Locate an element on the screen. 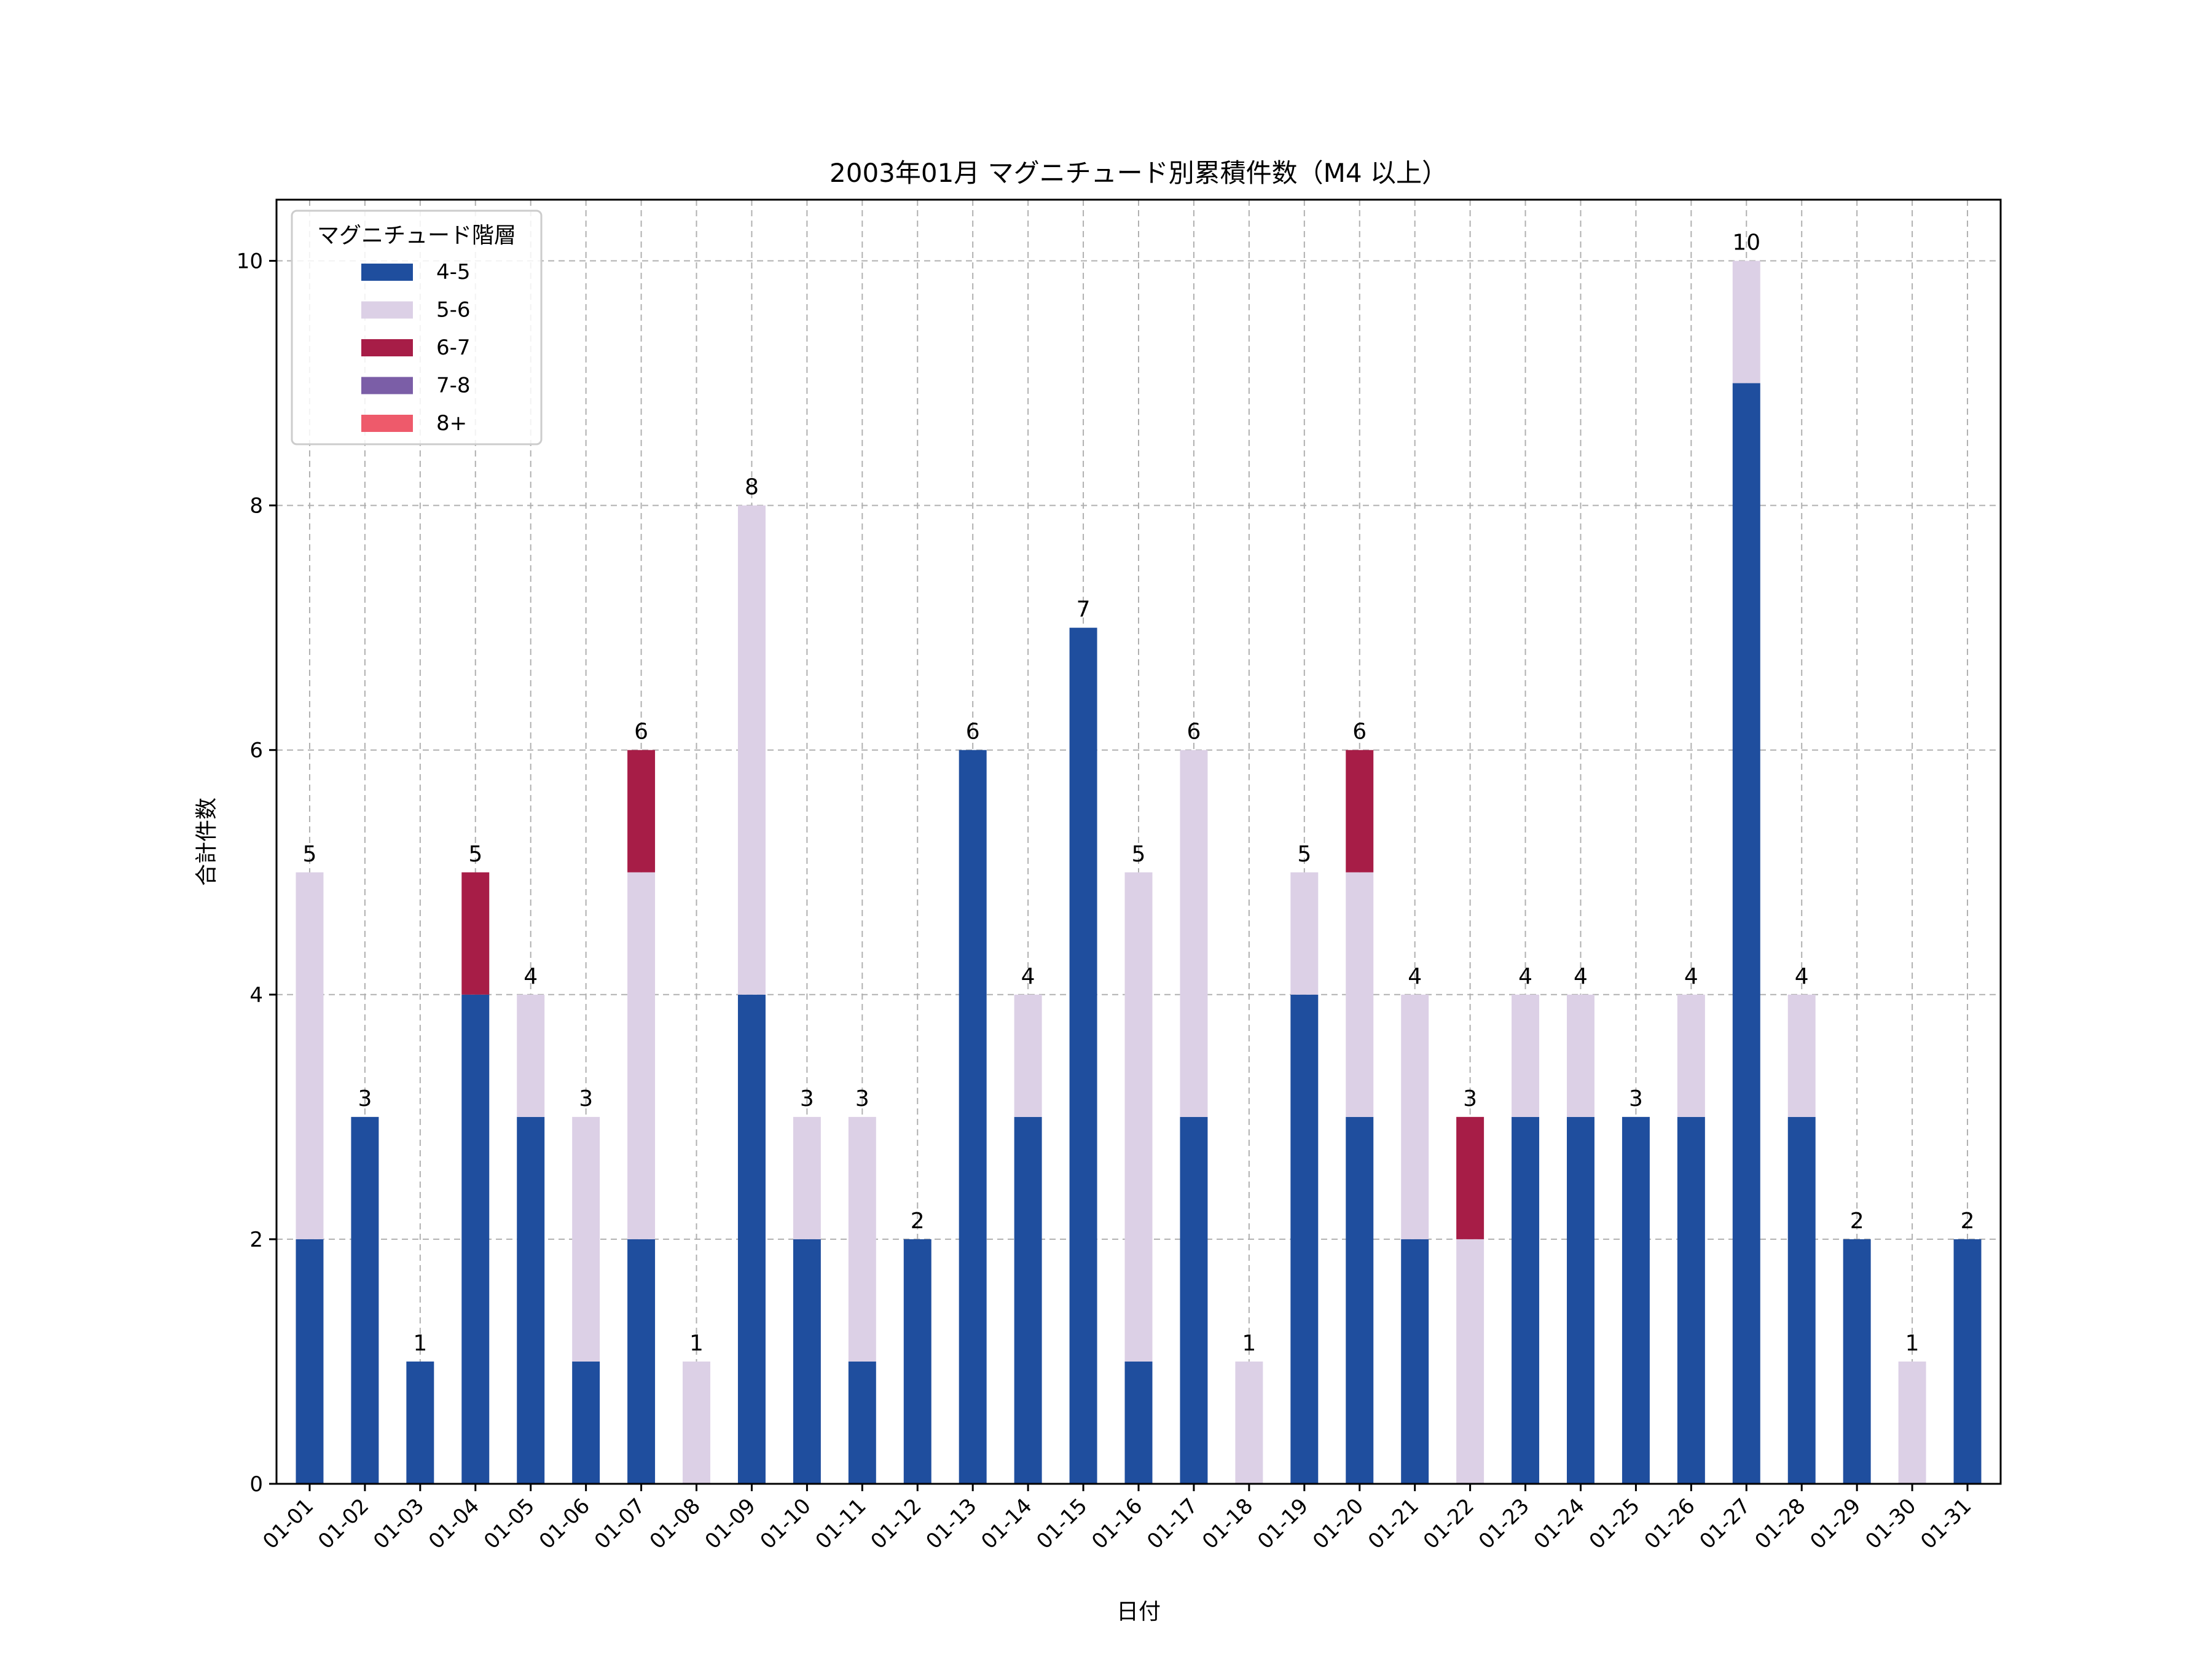 The height and width of the screenshot is (1662, 2212). y-axis-title: 合計件数 is located at coordinates (206, 842).